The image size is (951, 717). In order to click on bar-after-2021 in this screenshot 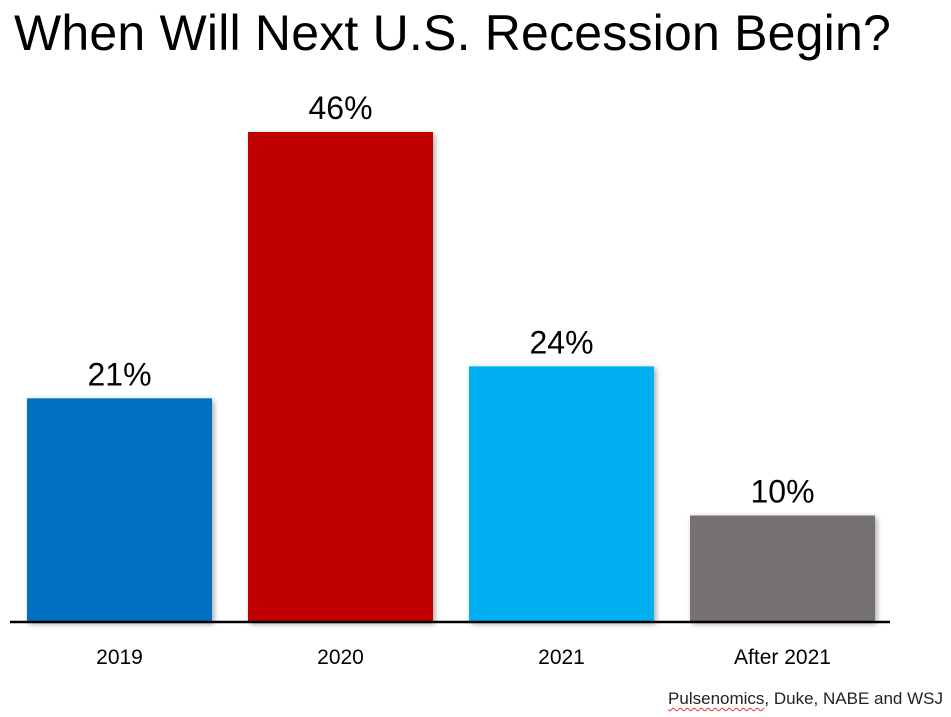, I will do `click(782, 568)`.